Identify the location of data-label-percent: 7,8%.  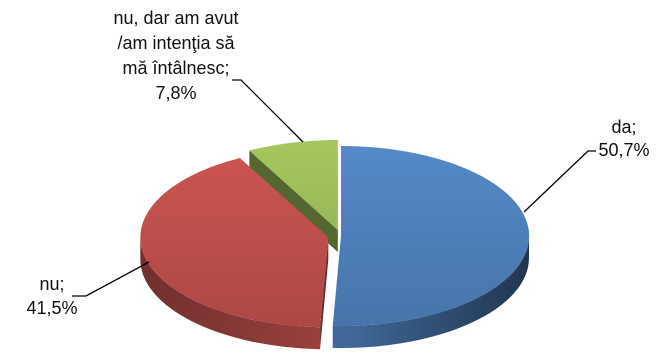
(176, 93).